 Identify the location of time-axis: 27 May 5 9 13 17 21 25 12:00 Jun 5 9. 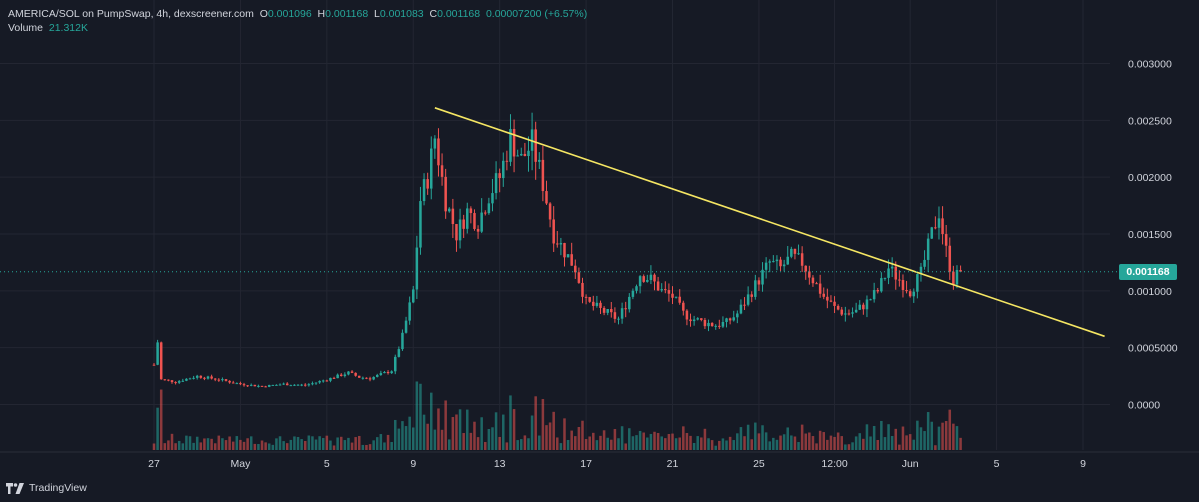
(617, 464).